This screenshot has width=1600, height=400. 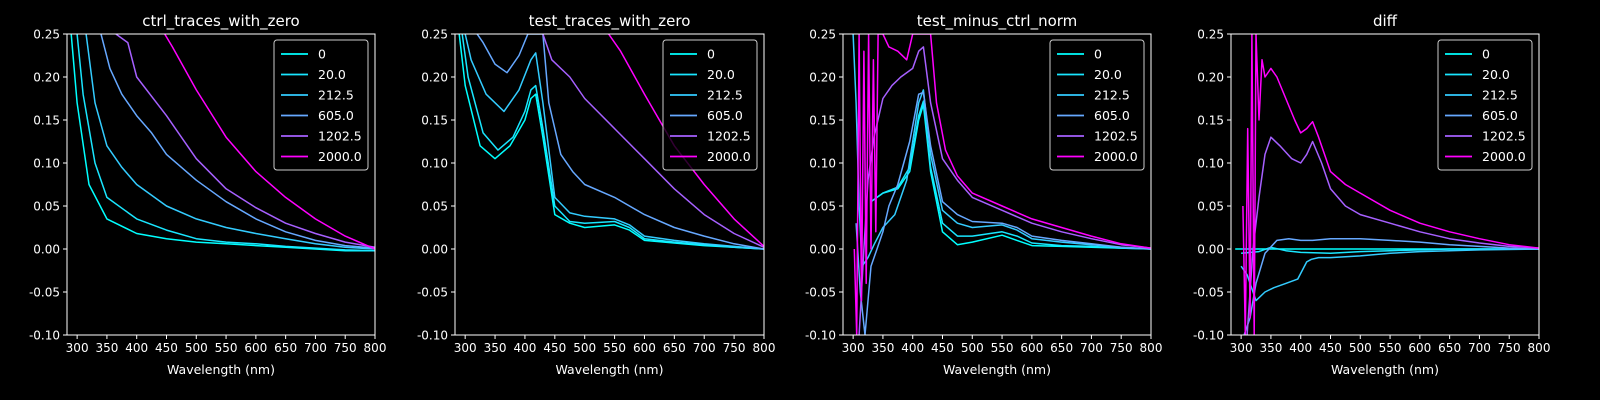 What do you see at coordinates (220, 21) in the screenshot?
I see `chart-title: ctrl_traces_with_zero` at bounding box center [220, 21].